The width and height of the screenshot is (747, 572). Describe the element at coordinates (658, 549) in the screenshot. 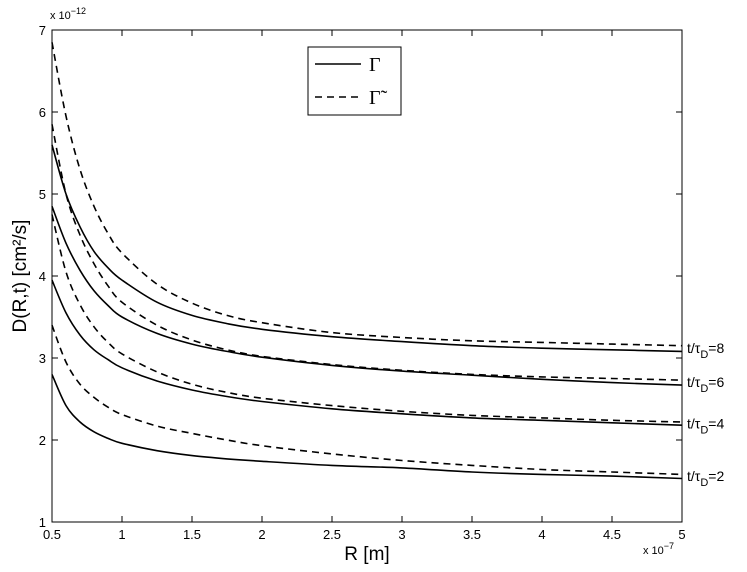

I see `x-axis-multiplier: x 10−7` at that location.